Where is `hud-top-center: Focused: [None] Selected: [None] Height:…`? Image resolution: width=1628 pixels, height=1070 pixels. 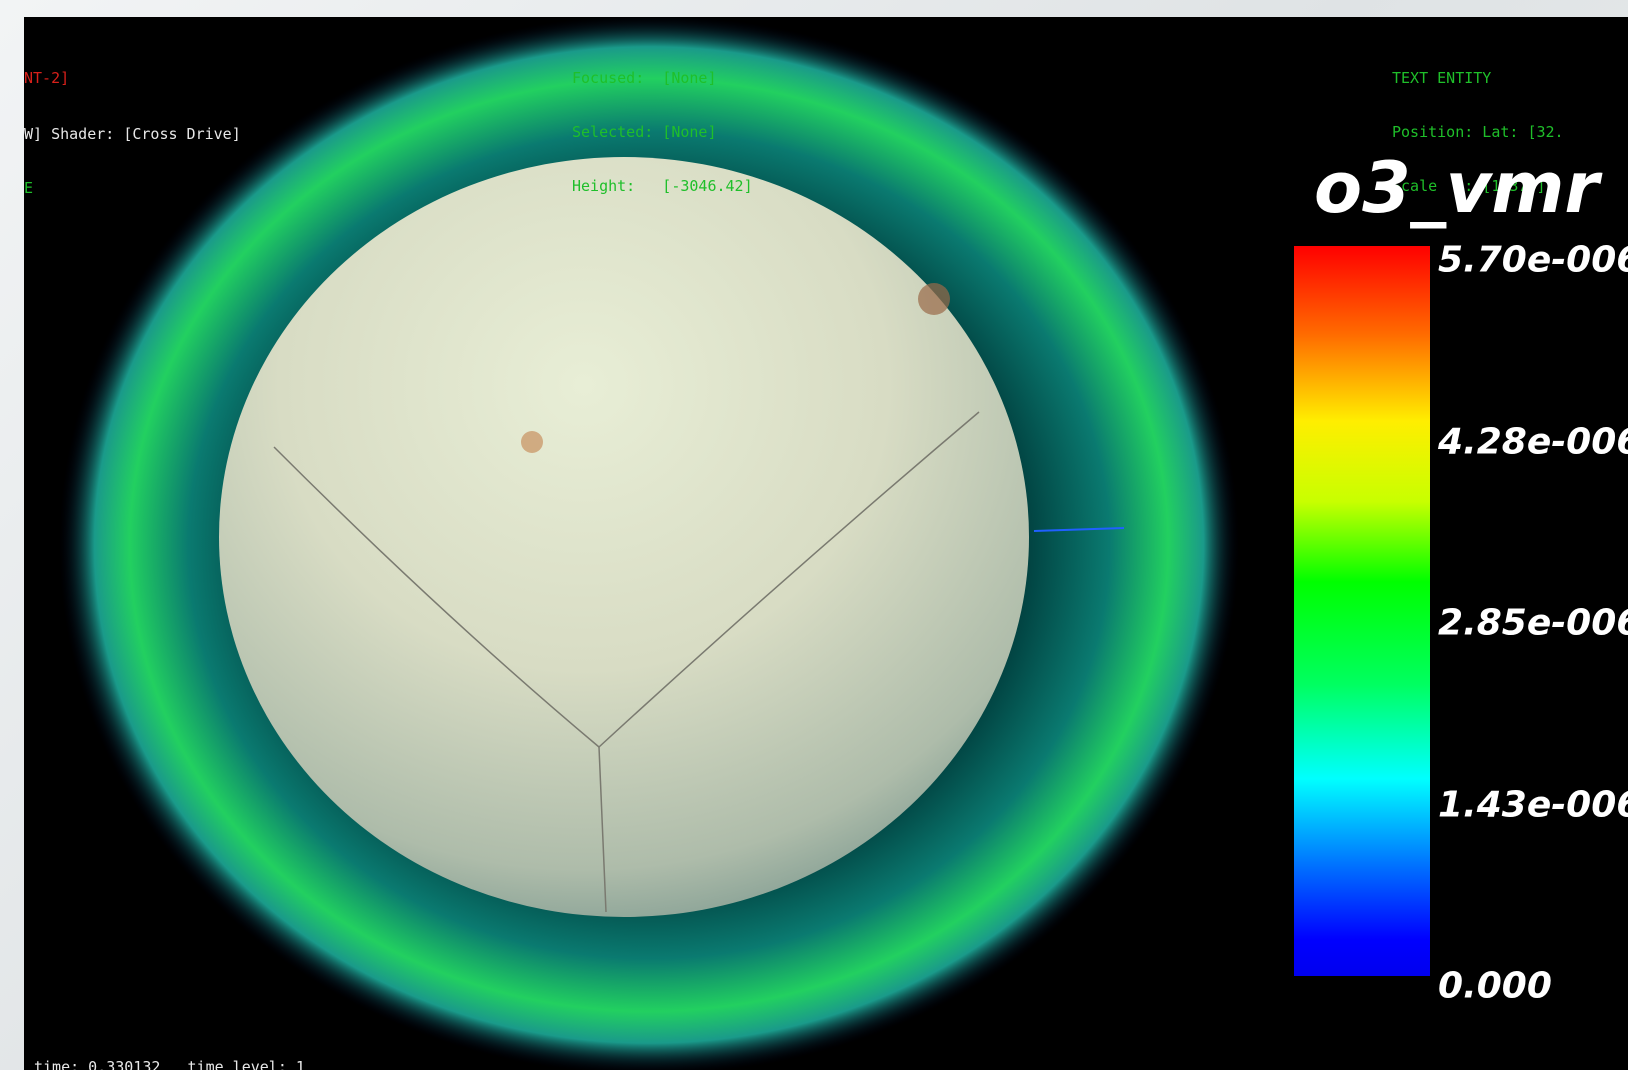 hud-top-center: Focused: [None] Selected: [None] Height:… is located at coordinates (662, 132).